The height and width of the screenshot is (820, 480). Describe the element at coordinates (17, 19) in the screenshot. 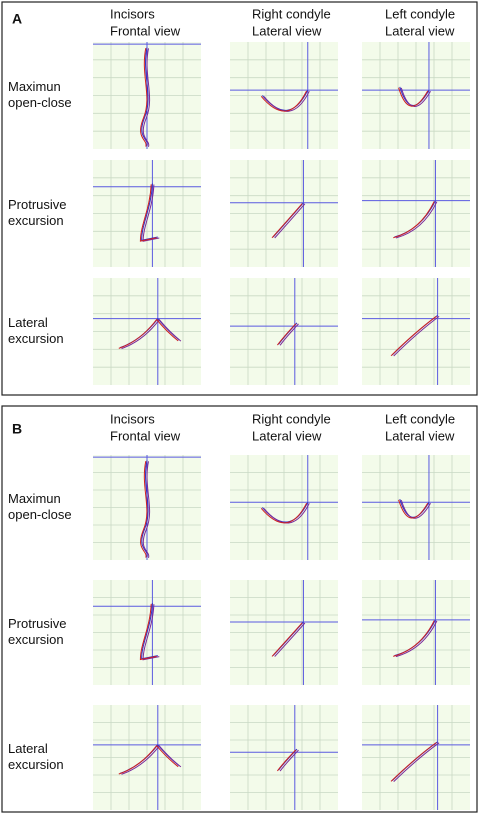

I see `panel-label: A` at that location.